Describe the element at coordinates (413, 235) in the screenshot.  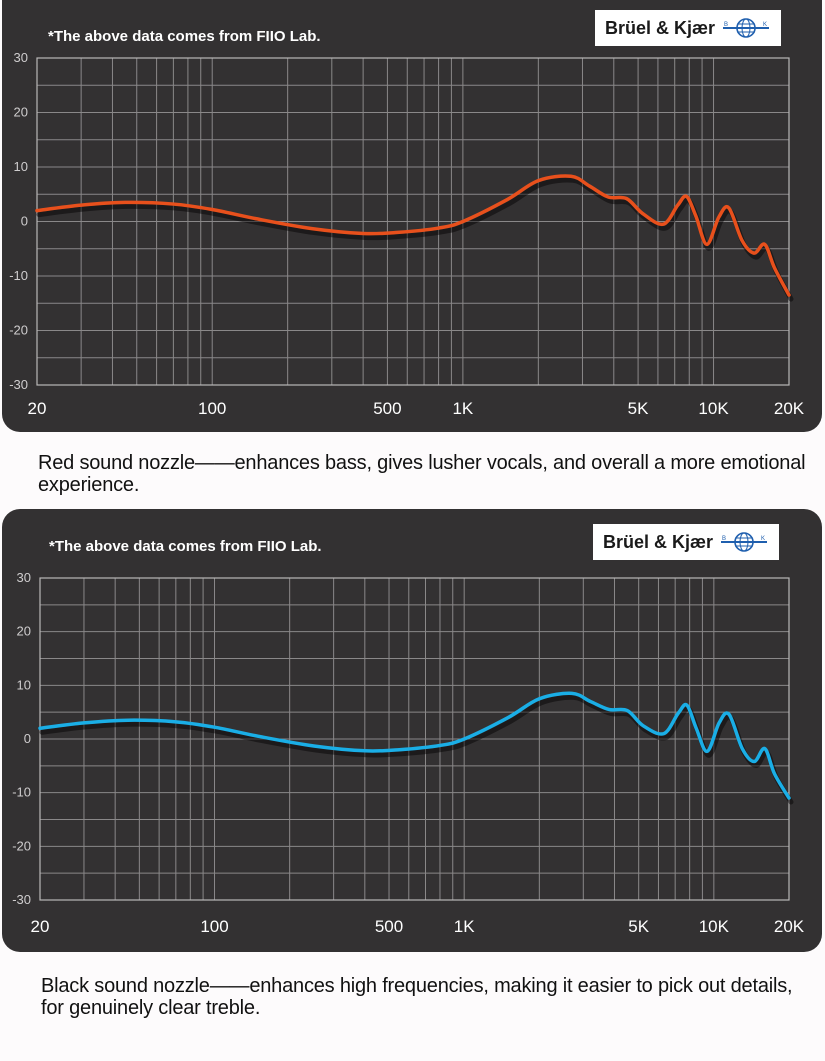
I see `series-line-red-sound-nozzle` at that location.